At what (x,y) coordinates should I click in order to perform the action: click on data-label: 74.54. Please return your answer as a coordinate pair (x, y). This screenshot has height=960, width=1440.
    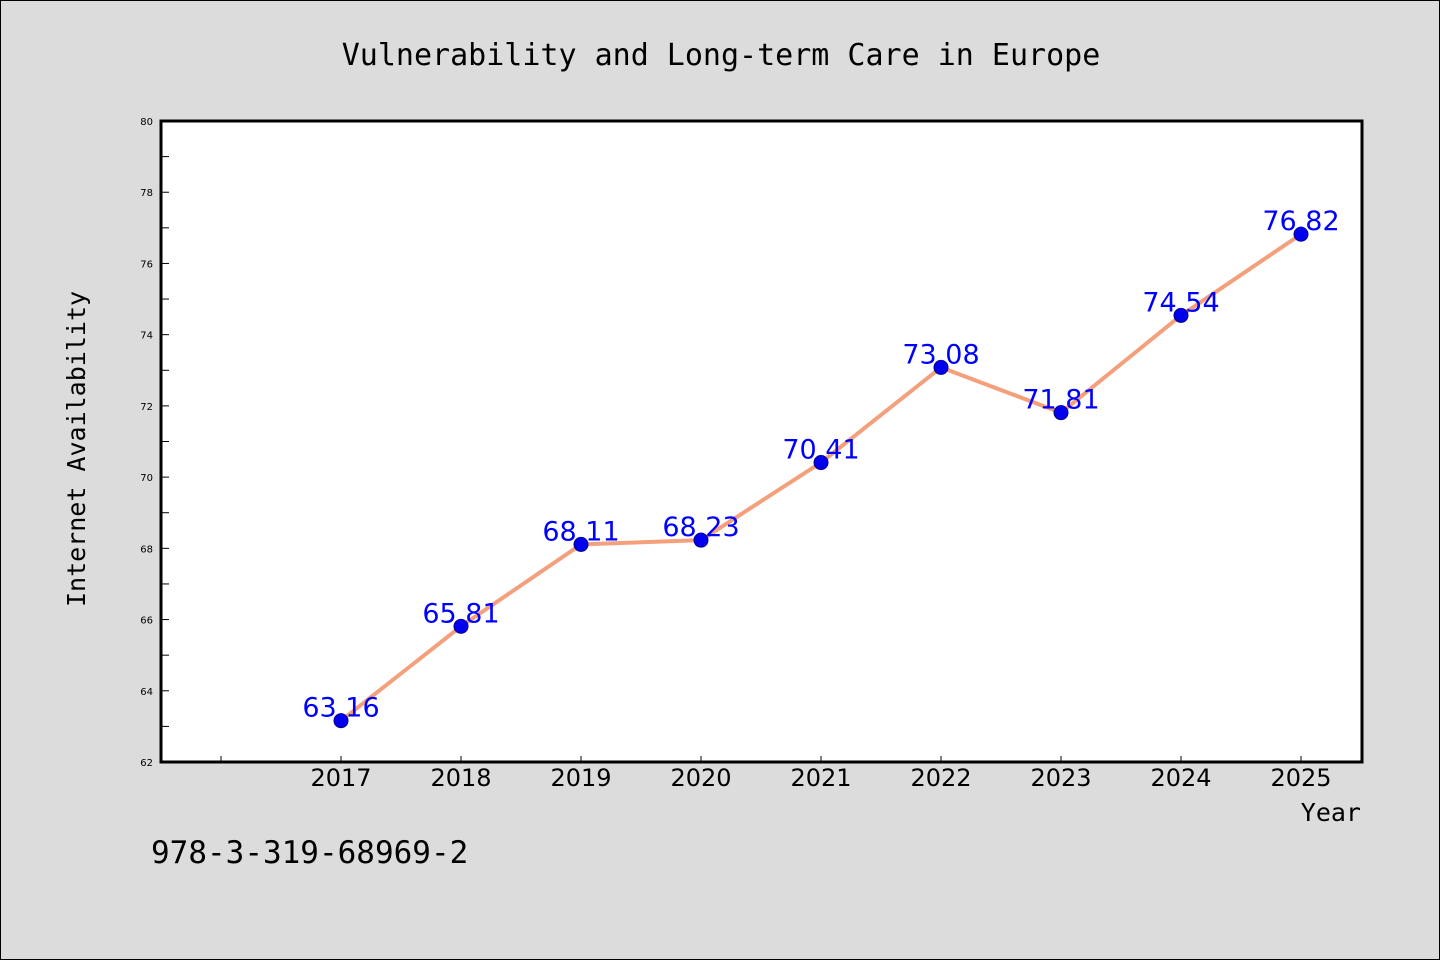
    Looking at the image, I should click on (1180, 302).